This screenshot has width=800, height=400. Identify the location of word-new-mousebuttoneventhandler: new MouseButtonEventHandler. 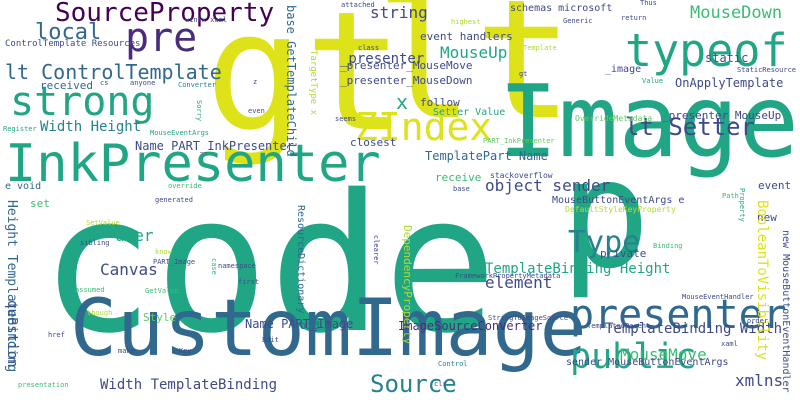
(785, 311).